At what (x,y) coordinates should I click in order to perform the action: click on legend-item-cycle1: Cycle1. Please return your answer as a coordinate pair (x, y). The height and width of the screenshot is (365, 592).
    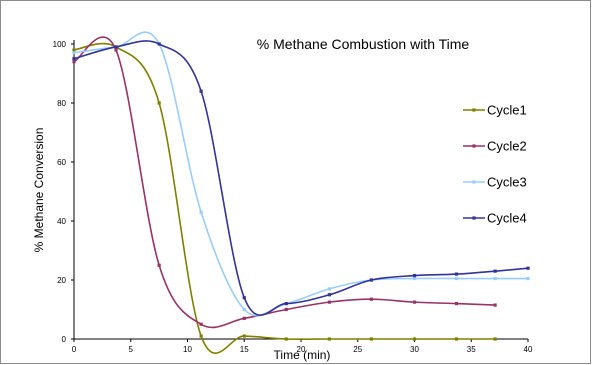
    Looking at the image, I should click on (495, 110).